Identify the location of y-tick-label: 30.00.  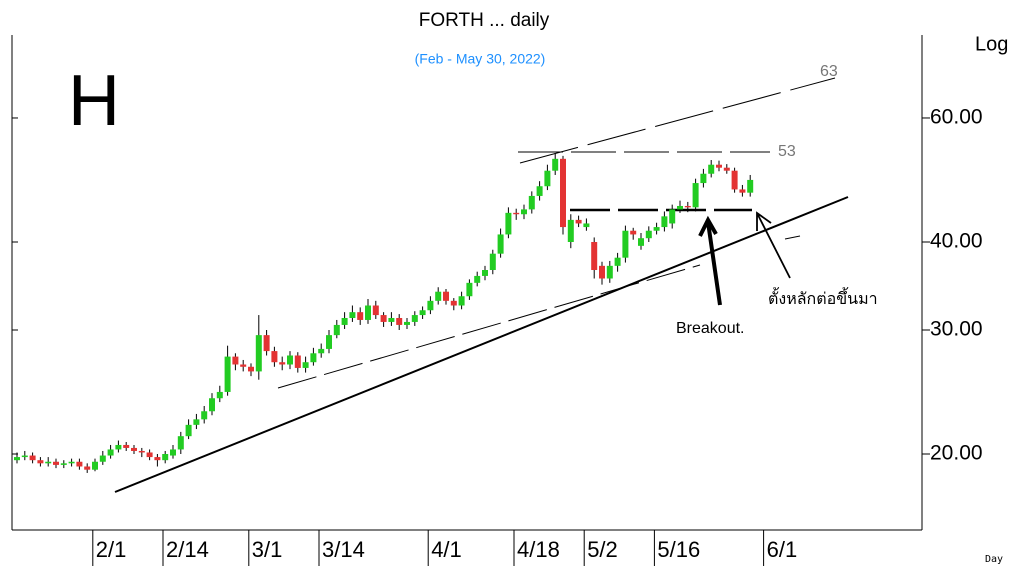
(956, 329).